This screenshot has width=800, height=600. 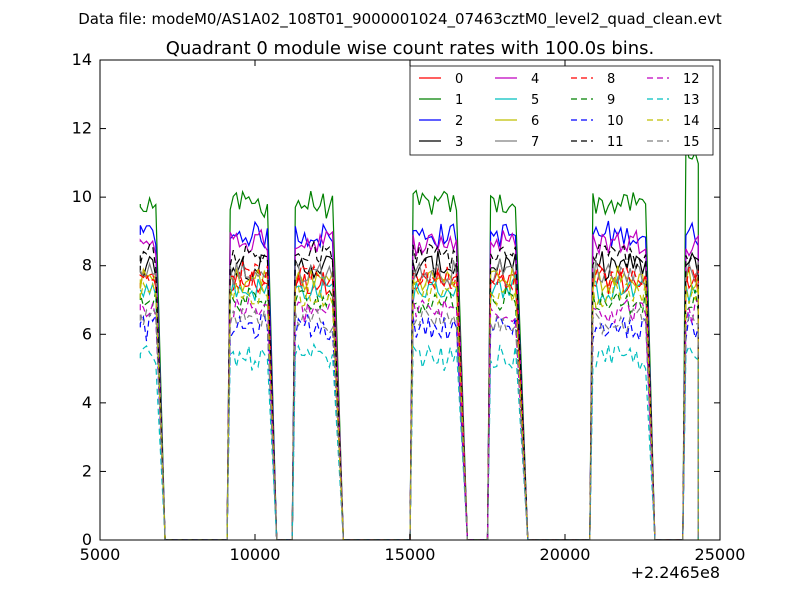 I want to click on x-tick-label: 25000, so click(x=720, y=554).